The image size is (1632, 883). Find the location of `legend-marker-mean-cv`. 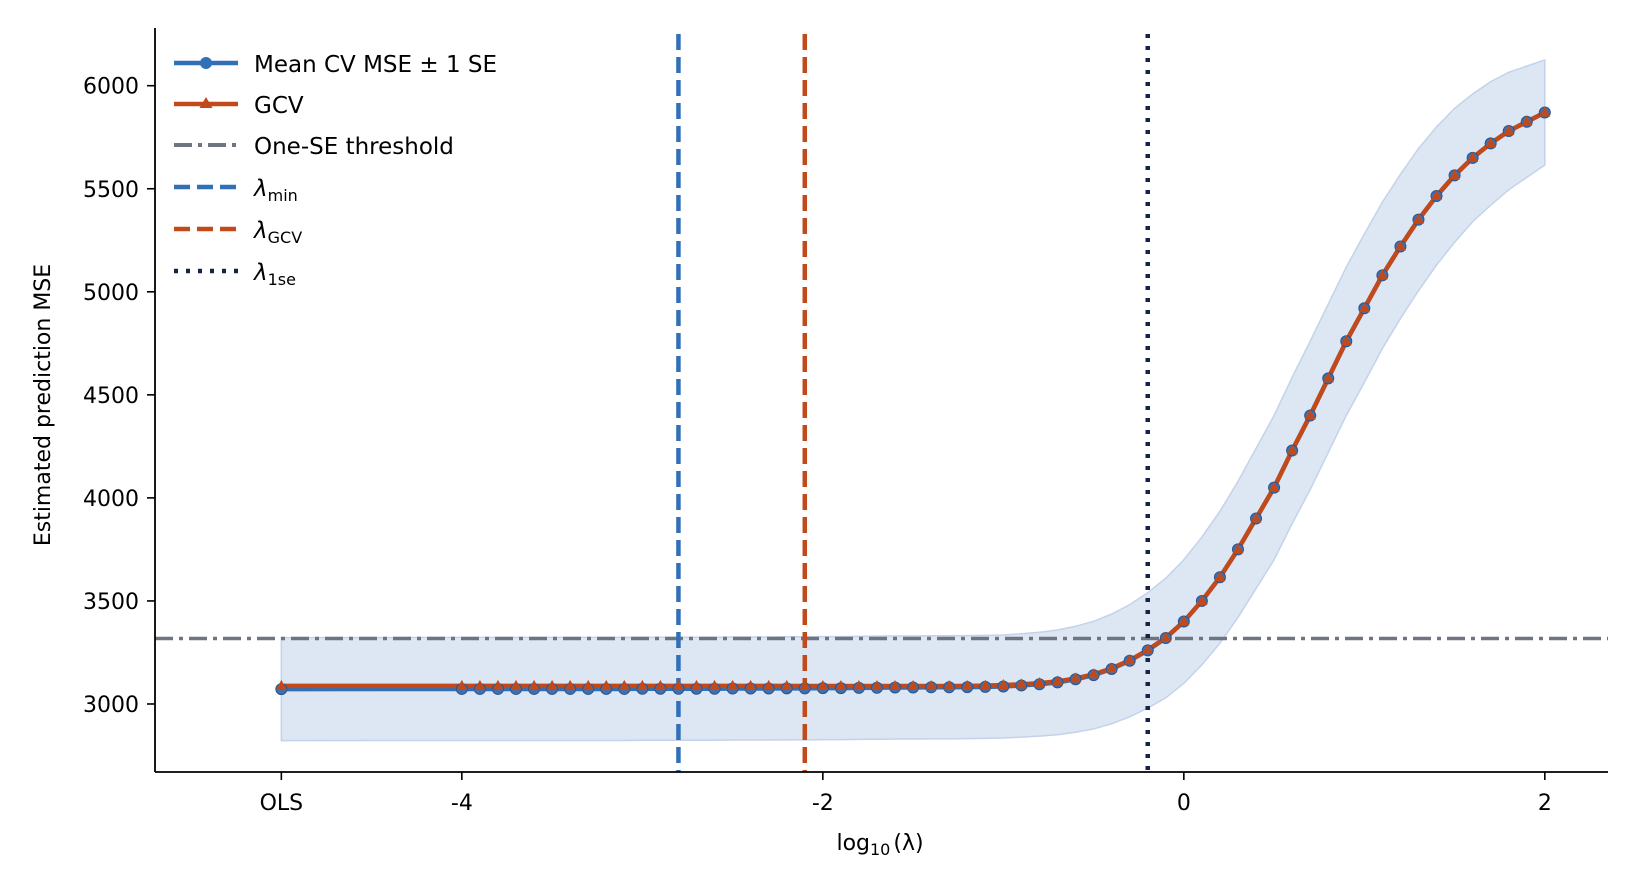

legend-marker-mean-cv is located at coordinates (206, 63).